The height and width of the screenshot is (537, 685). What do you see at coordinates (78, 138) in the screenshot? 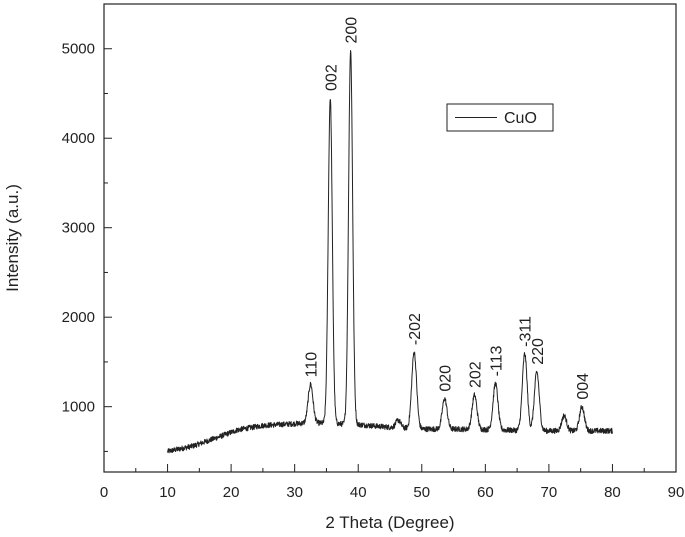
I see `y-tick-label: 4000` at bounding box center [78, 138].